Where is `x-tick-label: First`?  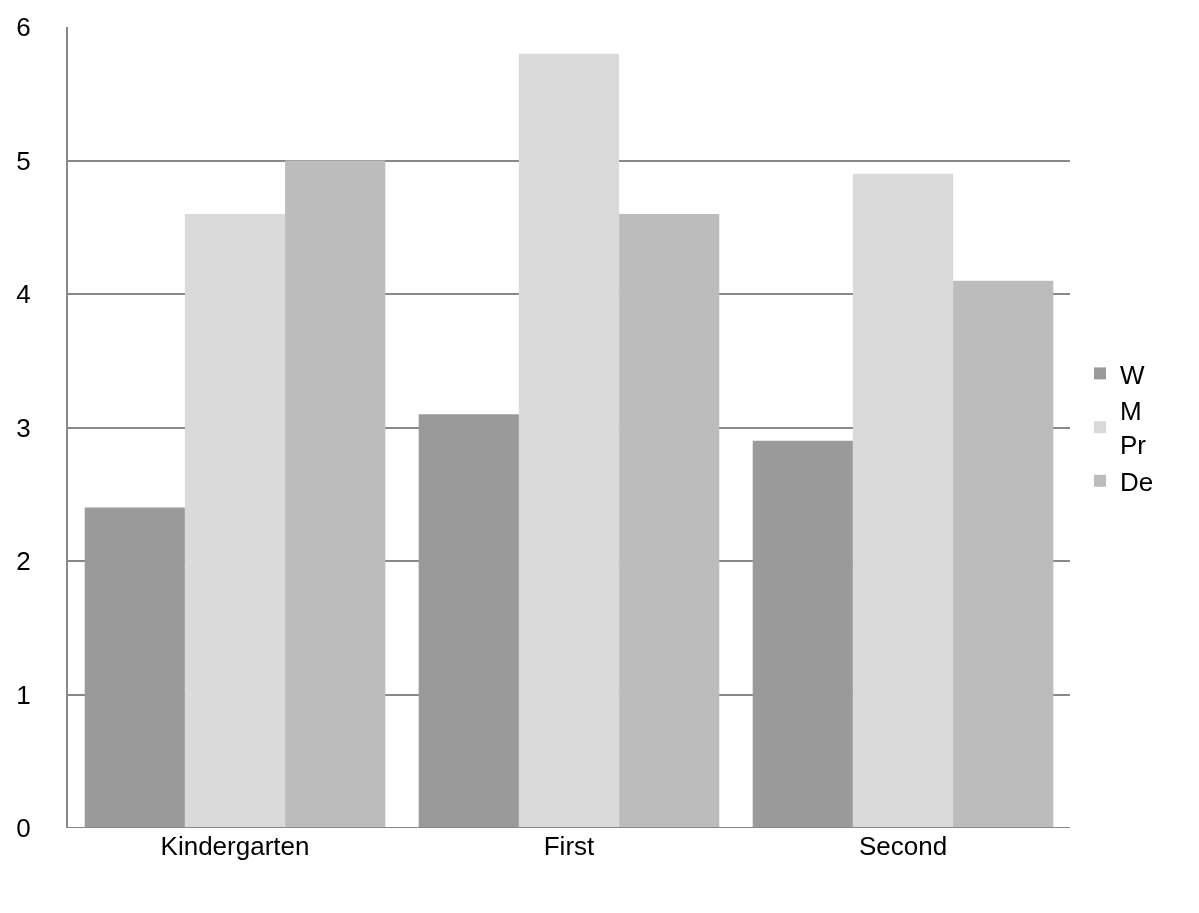 x-tick-label: First is located at coordinates (569, 846).